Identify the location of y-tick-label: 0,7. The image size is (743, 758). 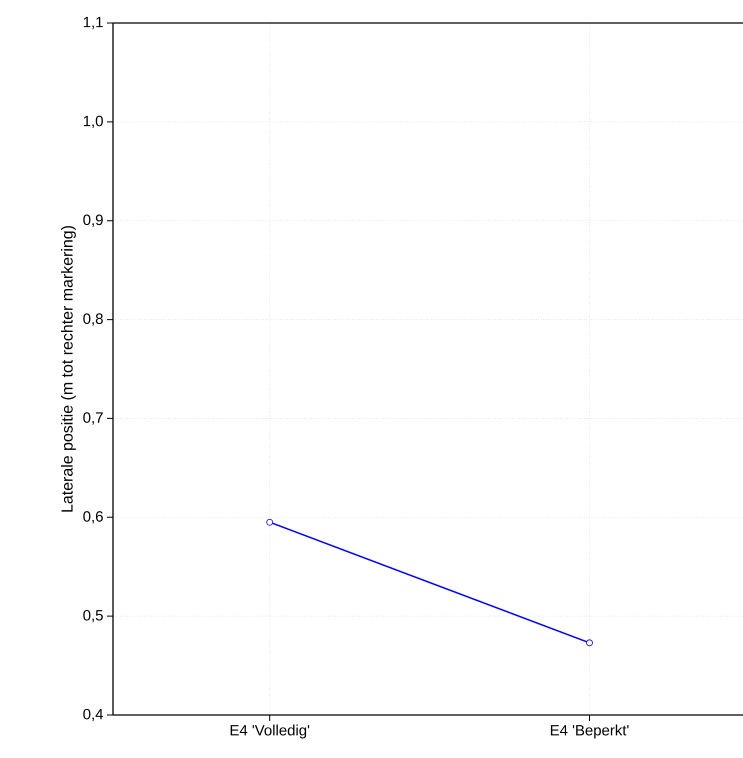
(93, 418).